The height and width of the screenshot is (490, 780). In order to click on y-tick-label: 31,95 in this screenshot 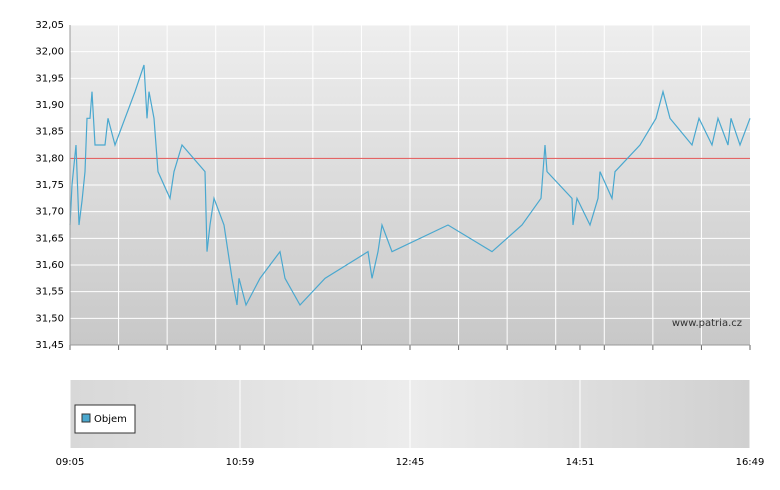, I will do `click(49, 78)`.